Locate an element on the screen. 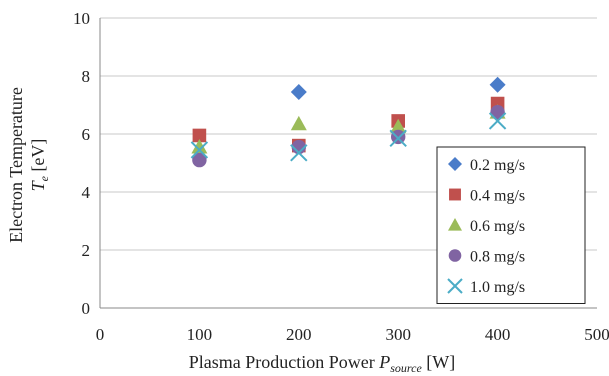  legend-box is located at coordinates (511, 225).